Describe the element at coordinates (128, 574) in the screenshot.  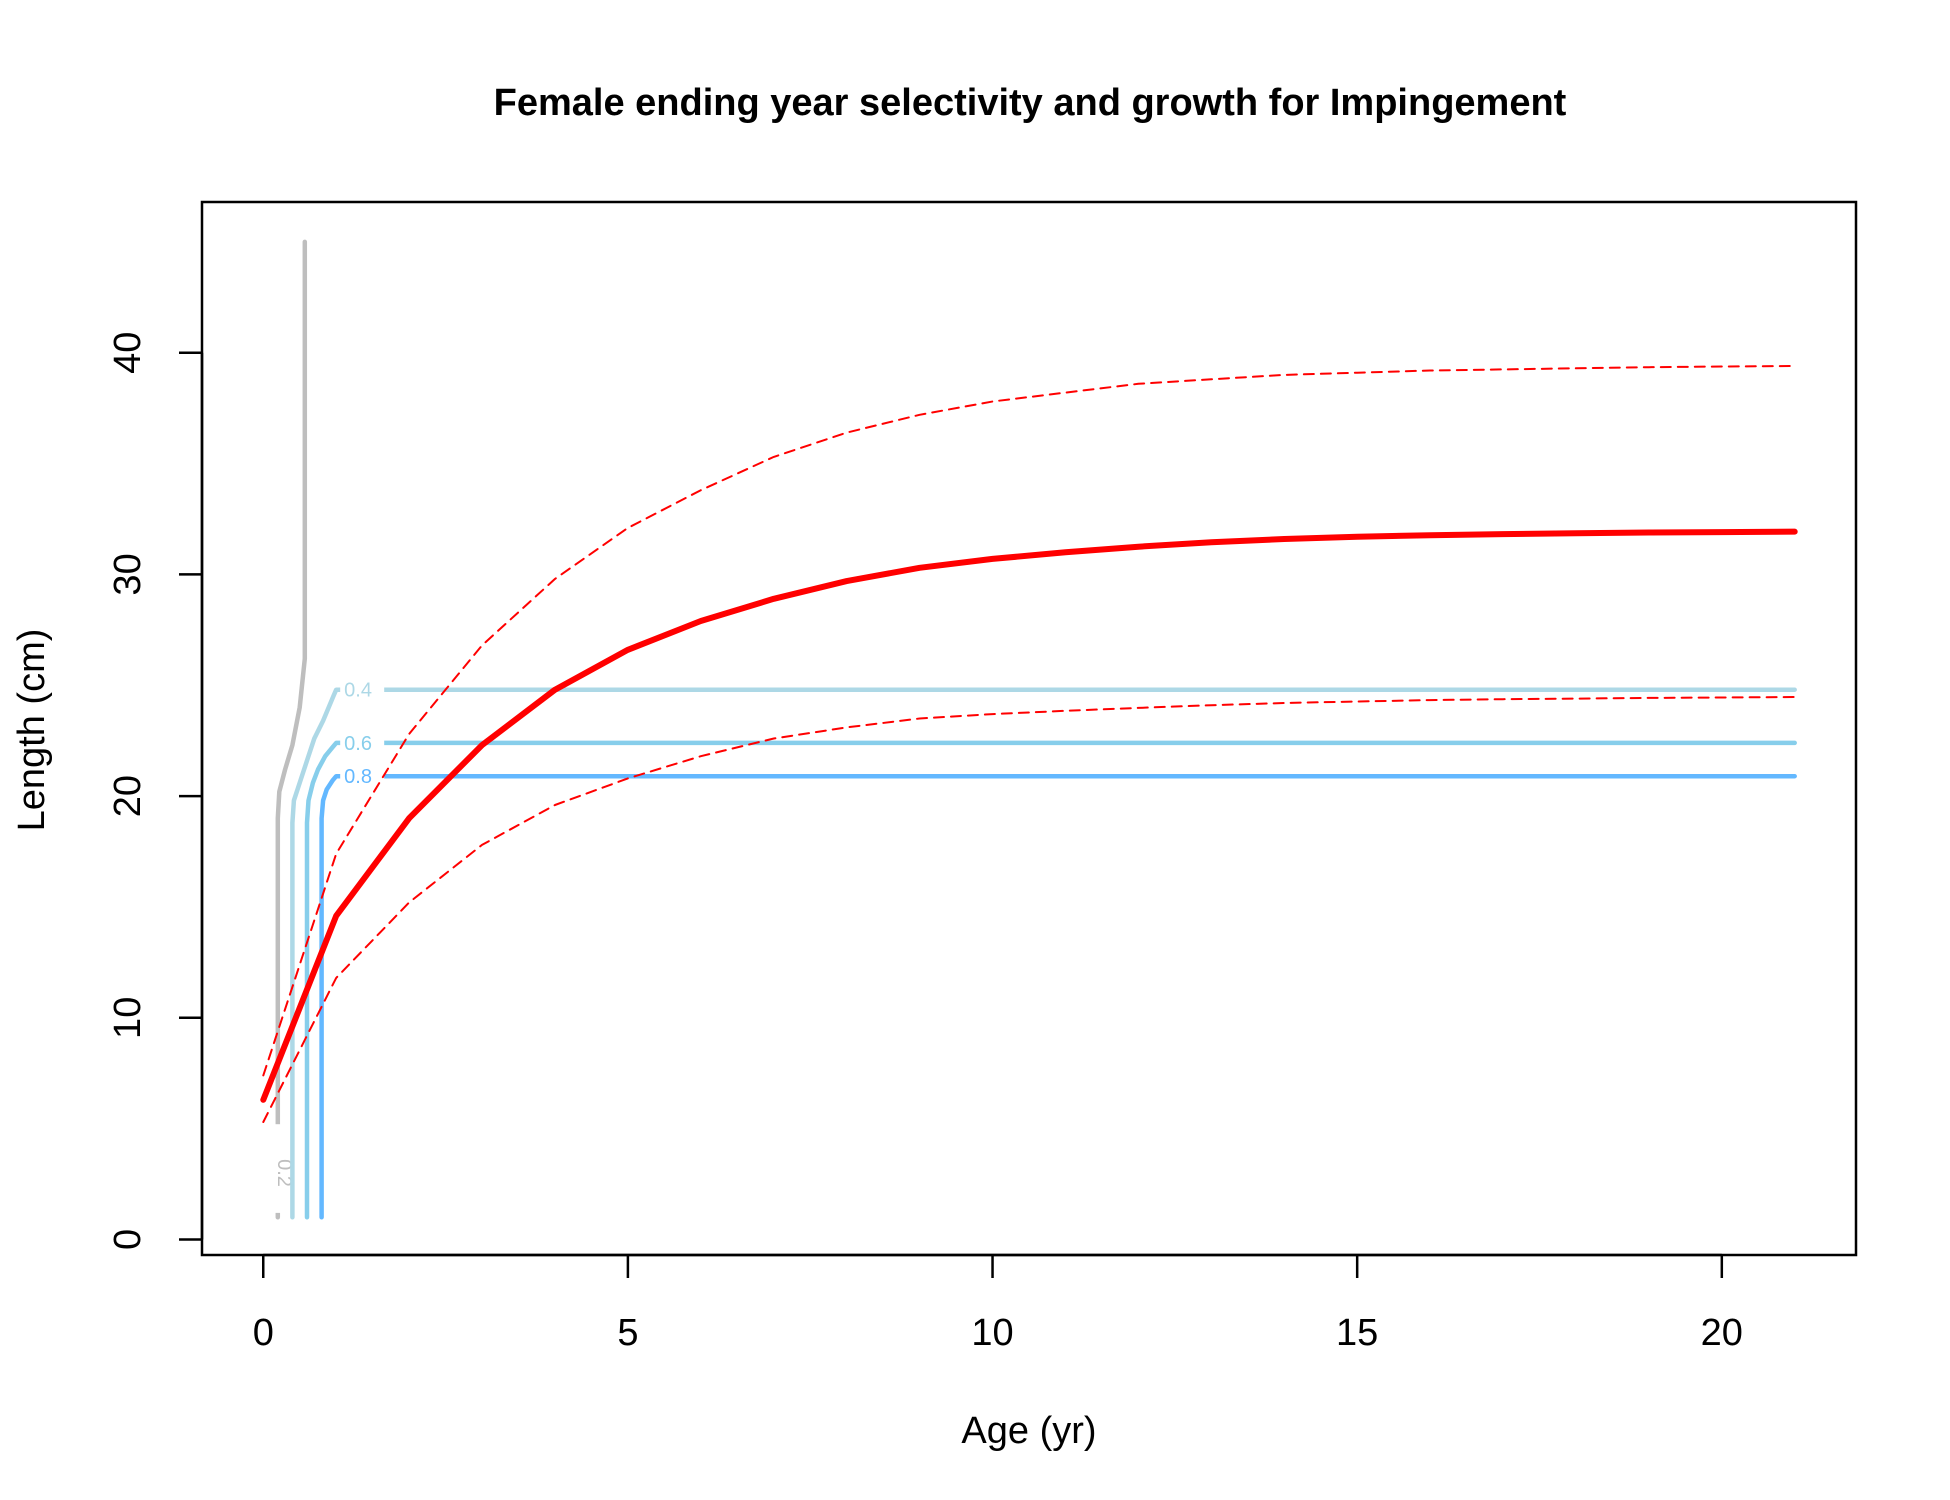
I see `y-tick-label: 30` at that location.